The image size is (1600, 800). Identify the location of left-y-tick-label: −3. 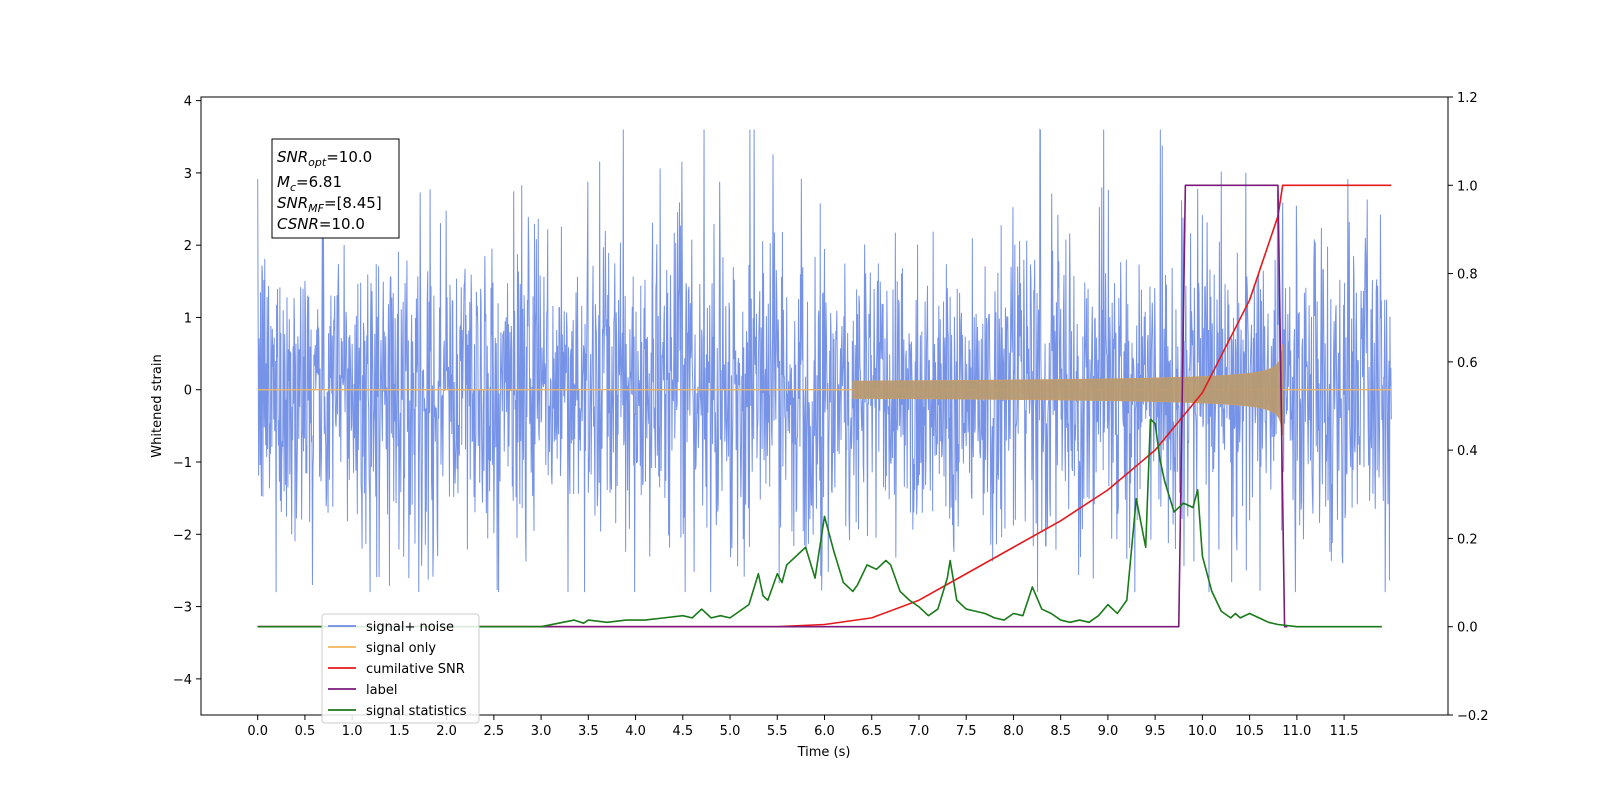
(182, 608).